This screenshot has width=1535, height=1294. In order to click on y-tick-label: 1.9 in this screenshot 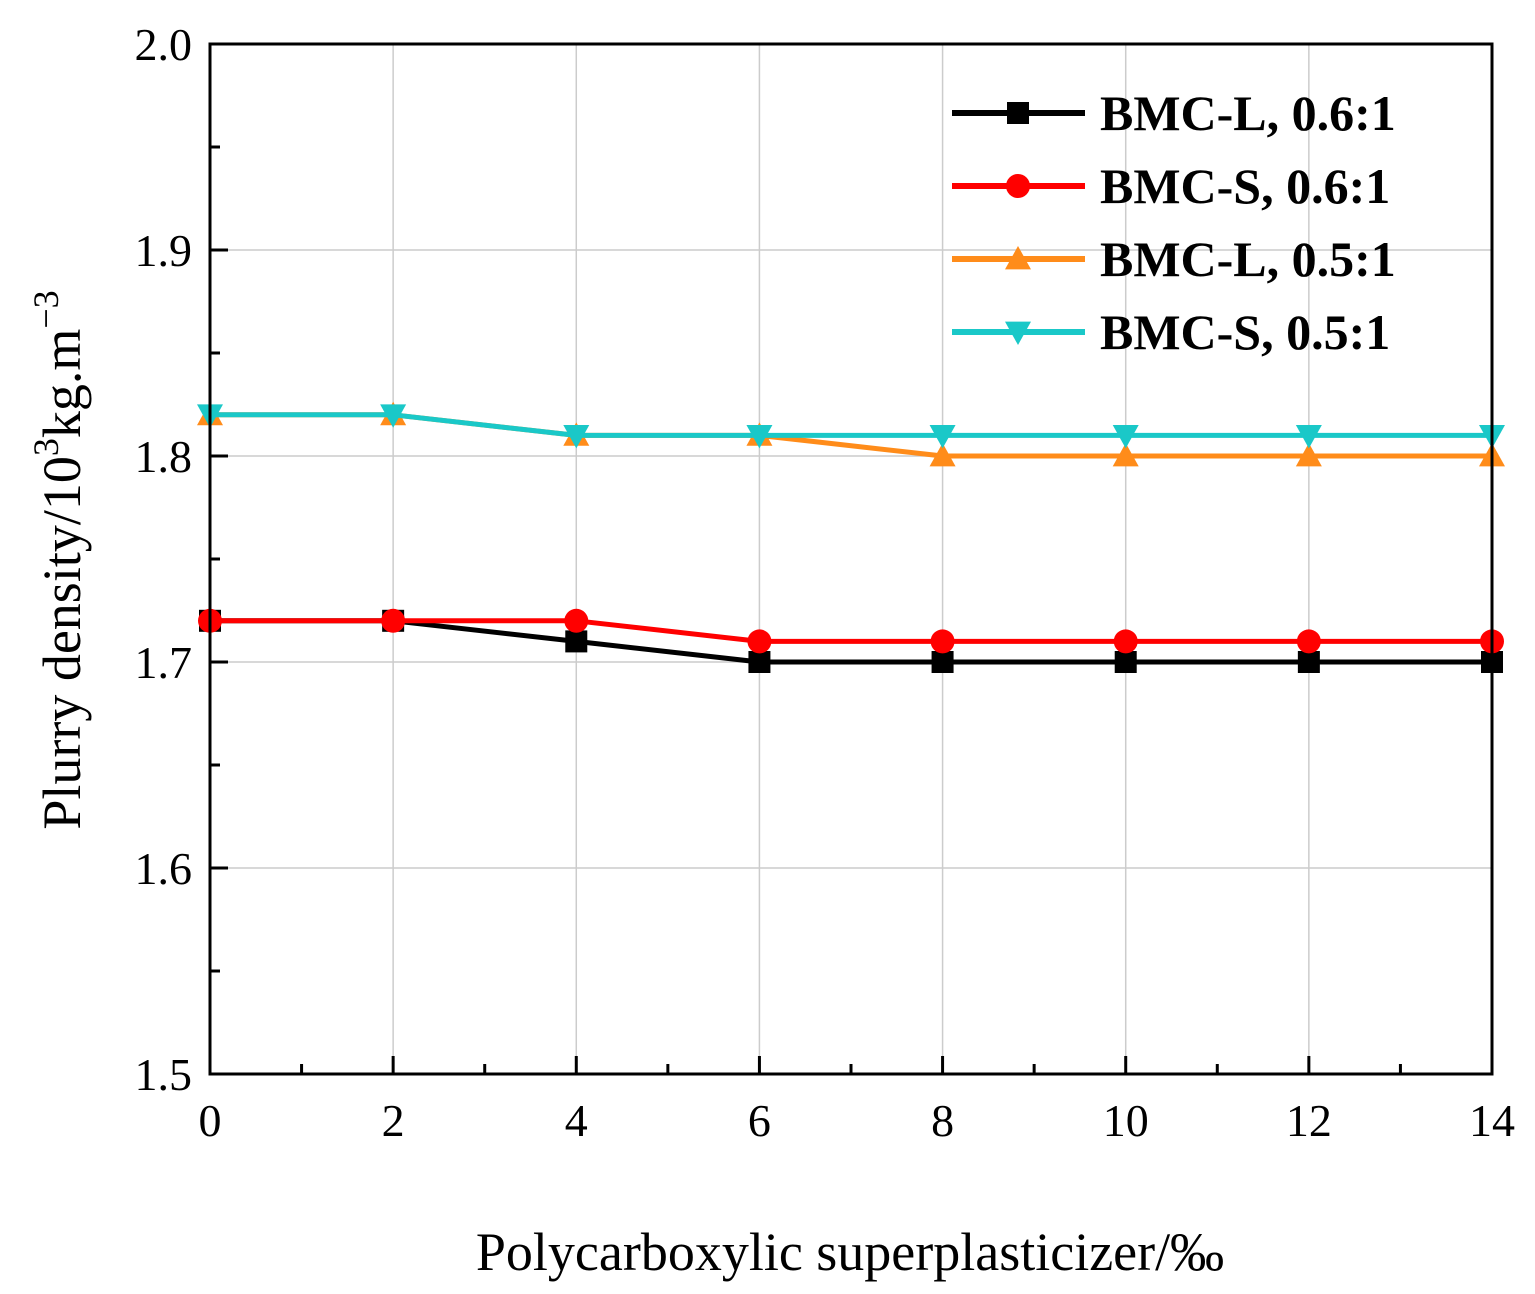, I will do `click(164, 250)`.